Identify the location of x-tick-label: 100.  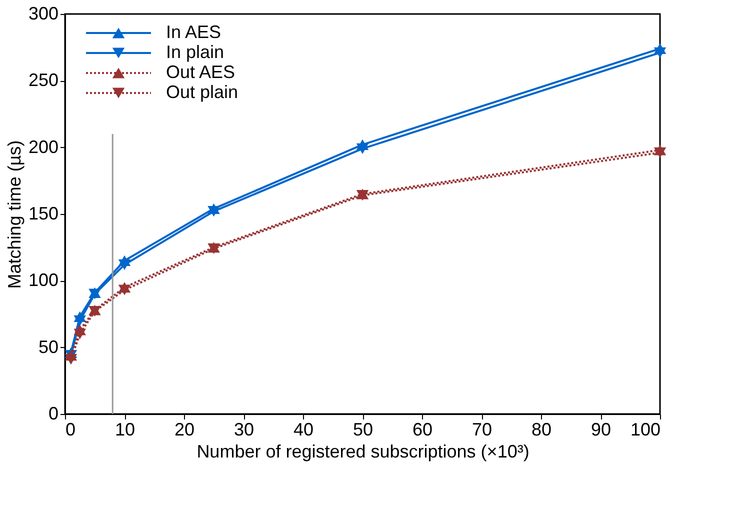
(645, 430).